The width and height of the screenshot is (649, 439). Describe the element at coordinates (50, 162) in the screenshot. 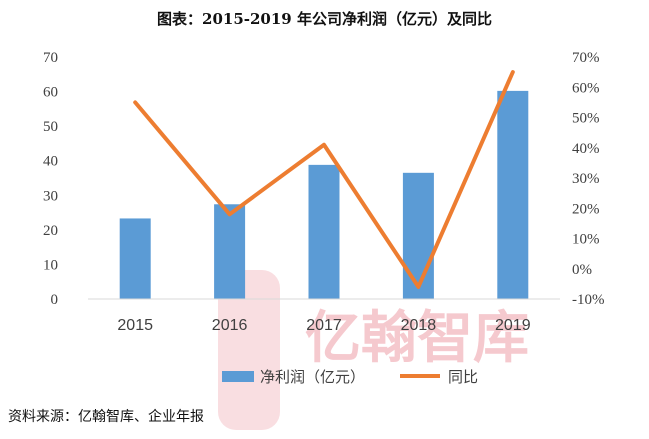

I see `left-tick-label: 40` at that location.